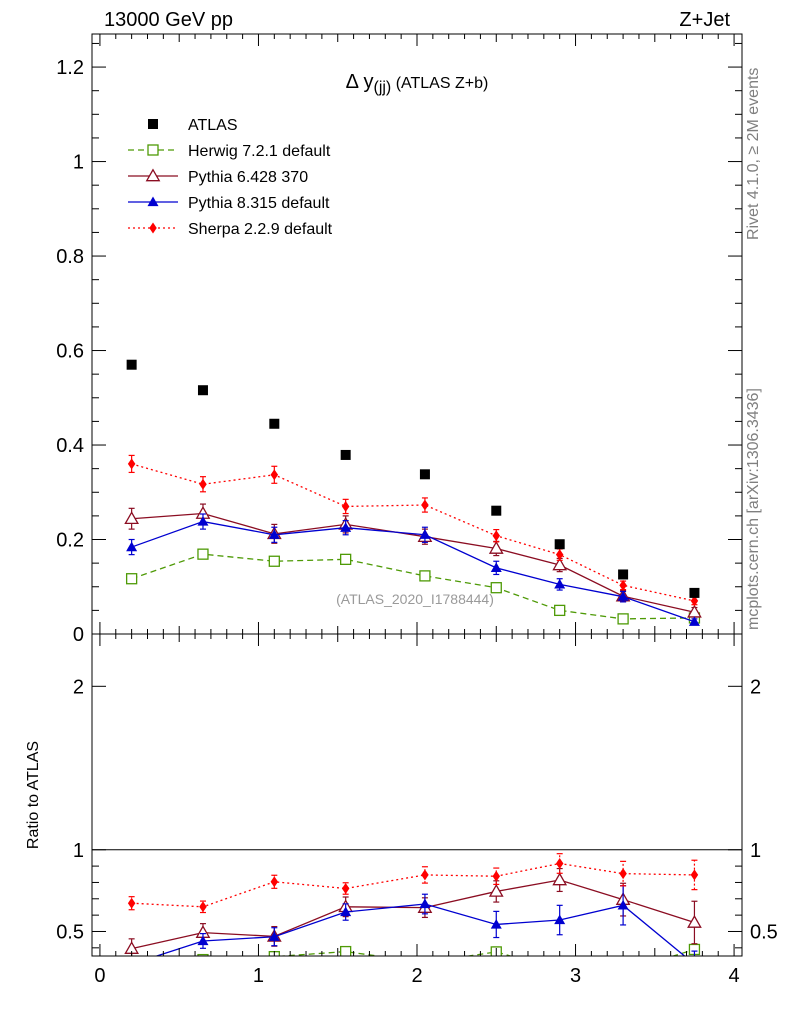 This screenshot has width=786, height=1024. I want to click on ratio-series-Sherpa, so click(413, 883).